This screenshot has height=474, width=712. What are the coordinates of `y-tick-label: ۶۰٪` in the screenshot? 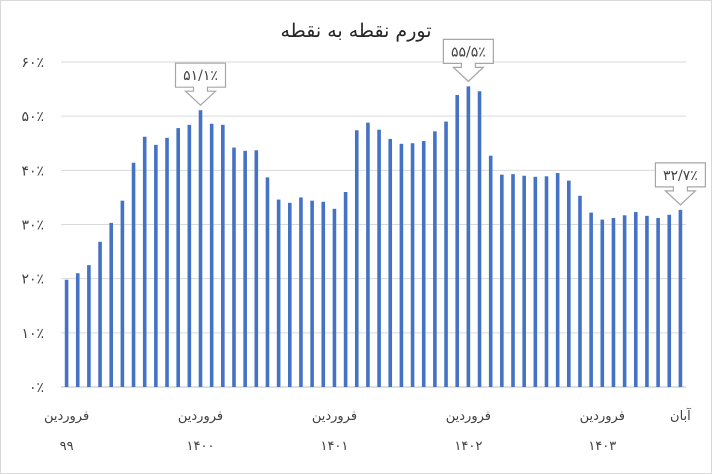 It's located at (32, 63).